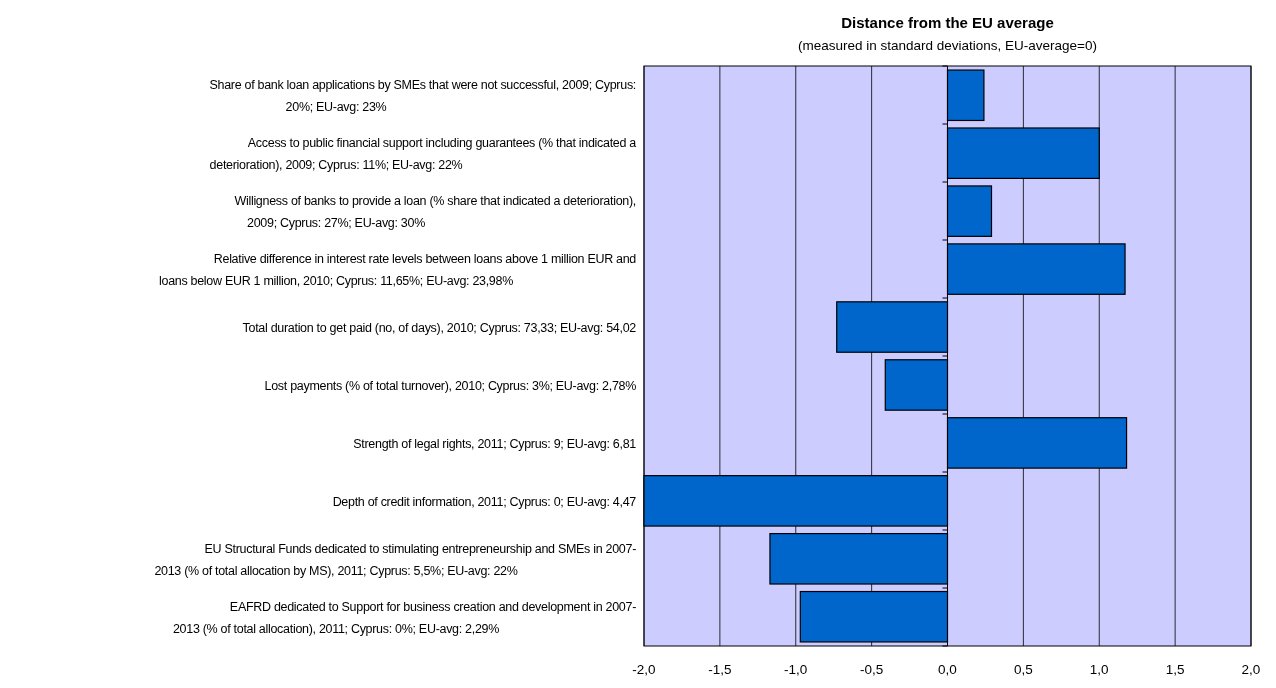 The height and width of the screenshot is (688, 1276). Describe the element at coordinates (1023, 669) in the screenshot. I see `x-tick-label: 0,5` at that location.